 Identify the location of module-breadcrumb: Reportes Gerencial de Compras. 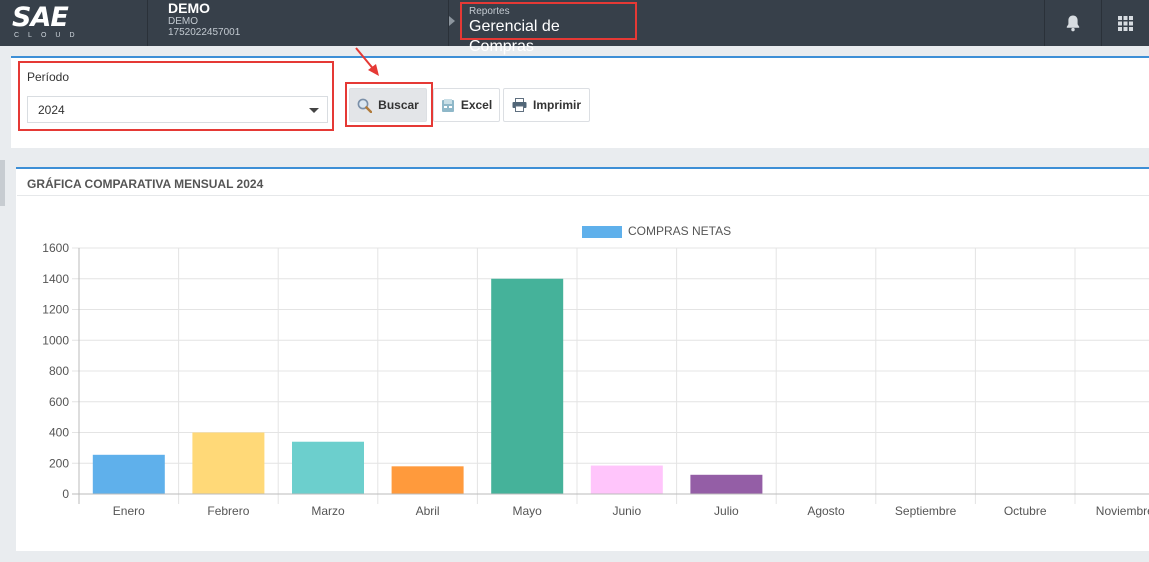
(548, 28).